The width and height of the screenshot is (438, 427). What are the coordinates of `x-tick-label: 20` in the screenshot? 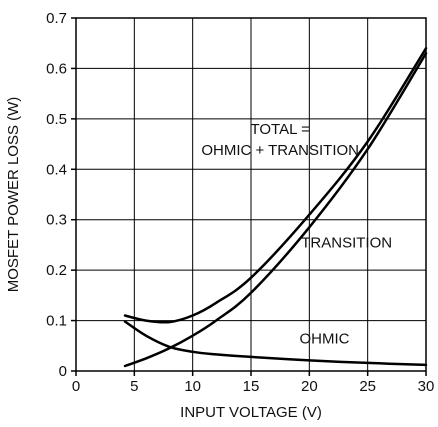 It's located at (309, 386).